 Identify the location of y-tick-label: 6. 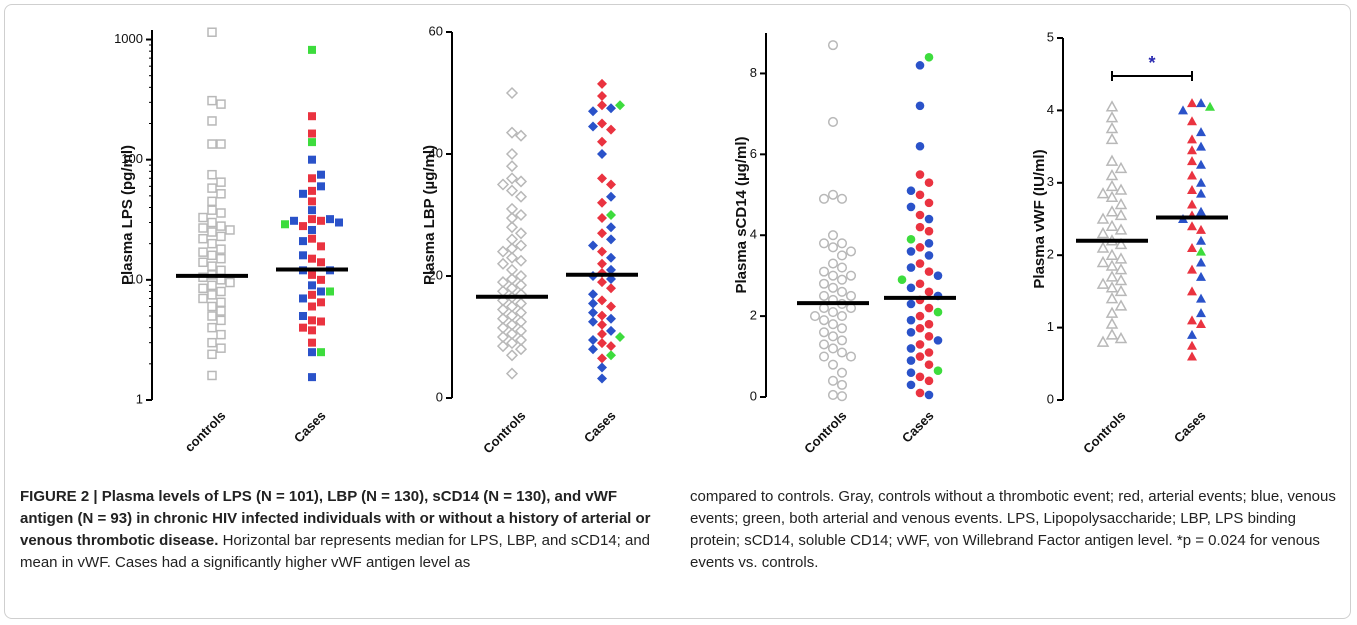
(753, 153).